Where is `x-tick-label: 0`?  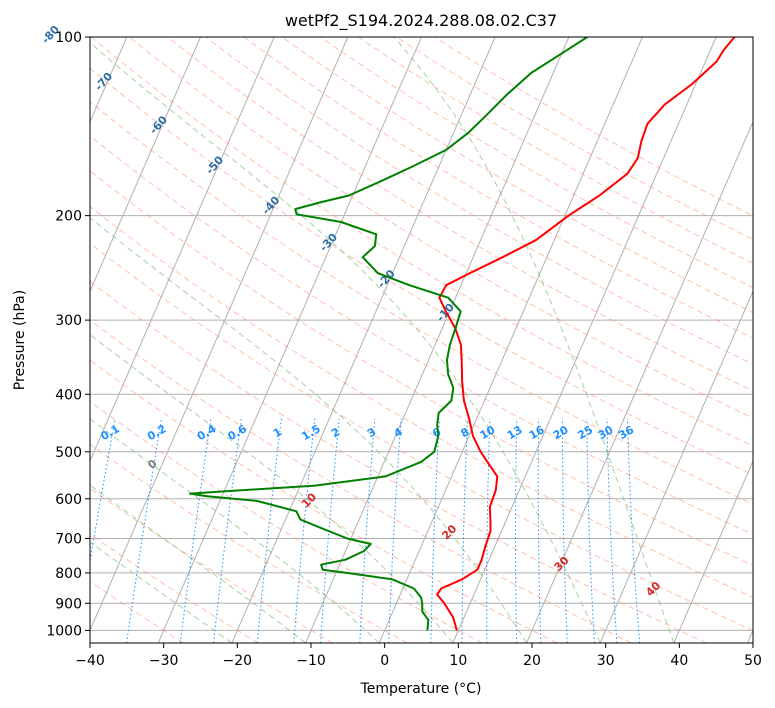
x-tick-label: 0 is located at coordinates (384, 661).